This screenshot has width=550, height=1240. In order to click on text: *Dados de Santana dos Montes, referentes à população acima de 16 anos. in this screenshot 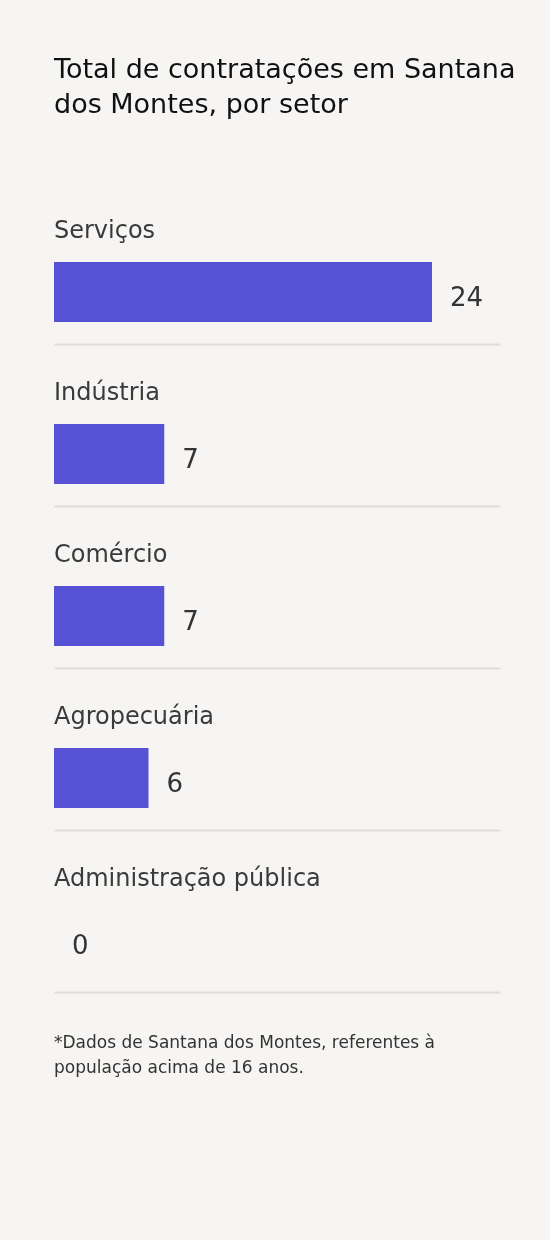, I will do `click(245, 1054)`.